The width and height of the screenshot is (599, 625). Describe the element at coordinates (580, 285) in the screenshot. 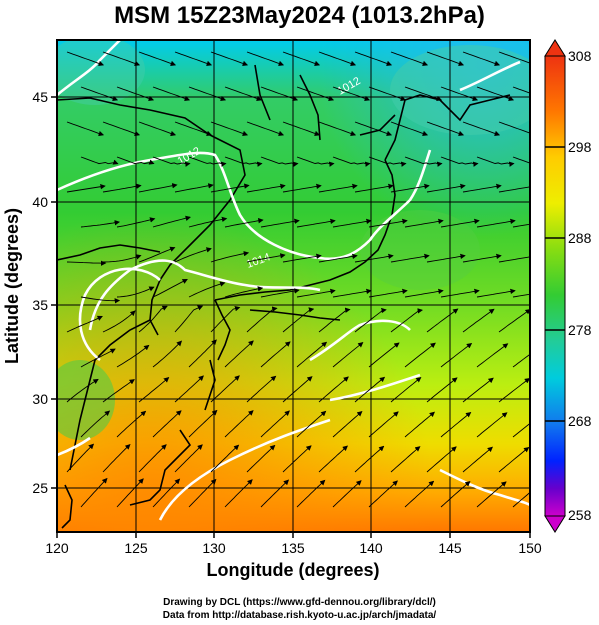

I see `colorbar-labels: 308 298 288 278 268 258` at that location.